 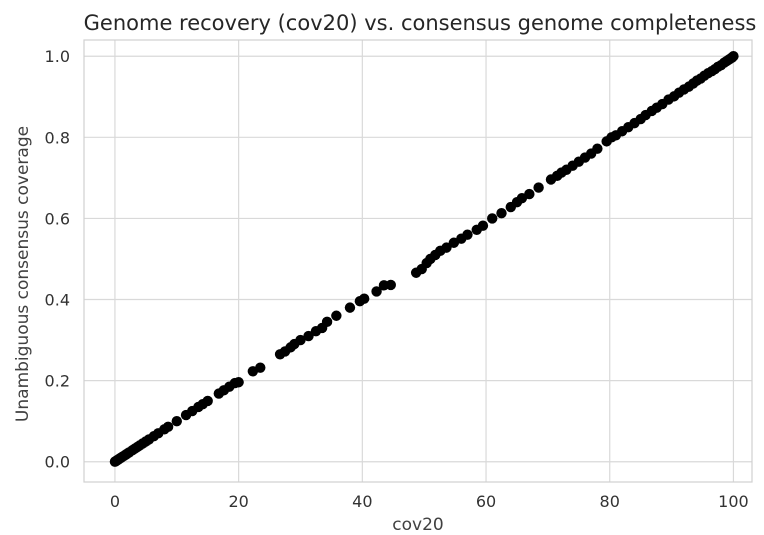 I want to click on y-tick-label: 1.0, so click(x=57, y=56).